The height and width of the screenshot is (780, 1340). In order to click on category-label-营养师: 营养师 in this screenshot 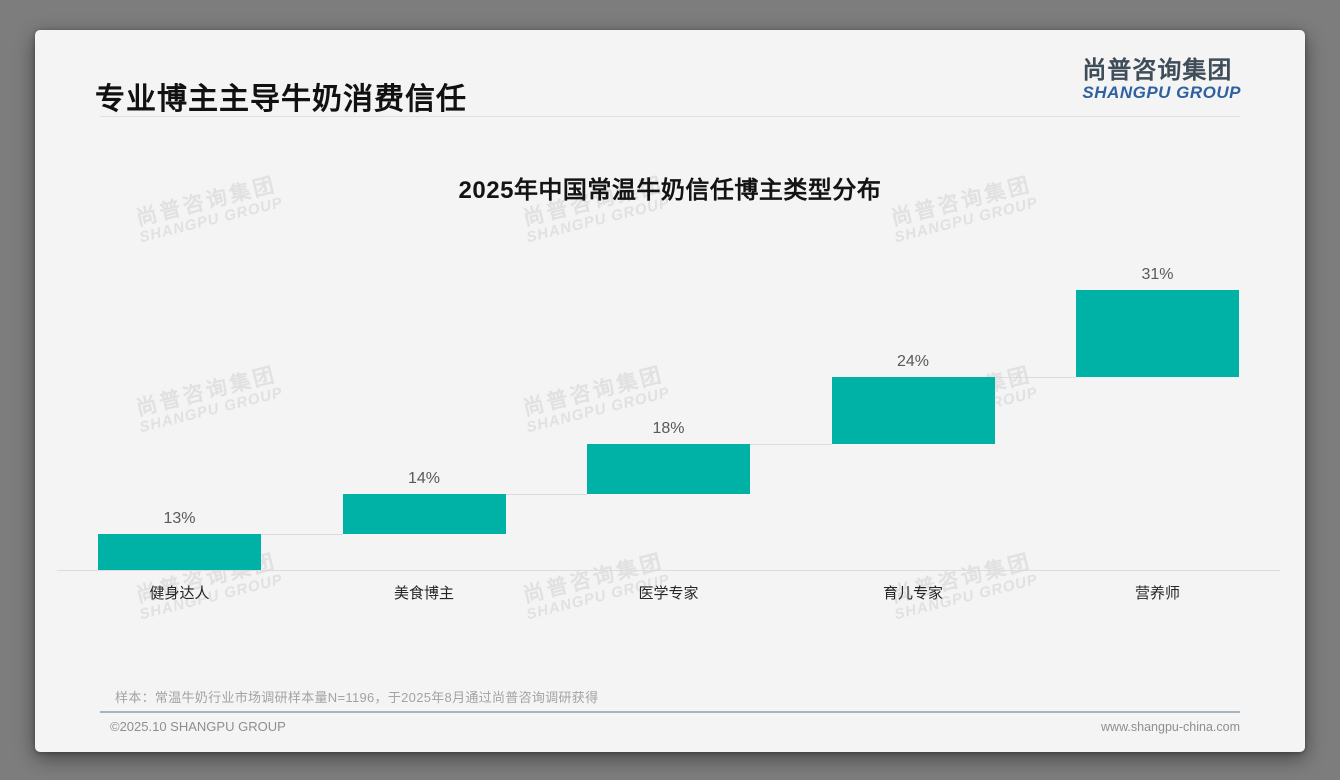, I will do `click(1157, 593)`.